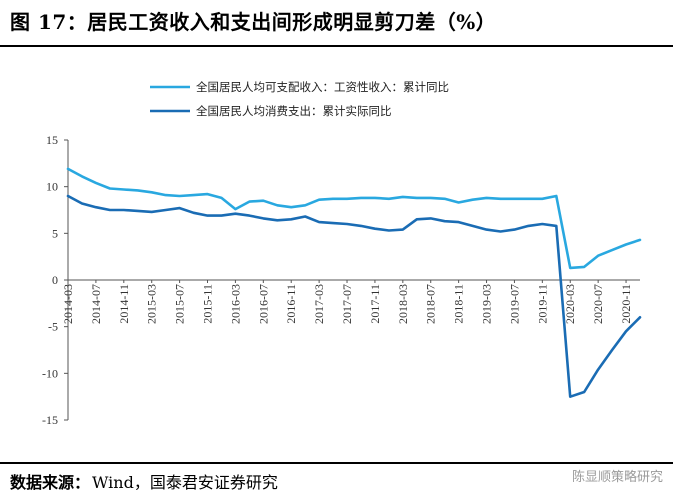 This screenshot has width=673, height=497. I want to click on y-tick-label: 0, so click(55, 280).